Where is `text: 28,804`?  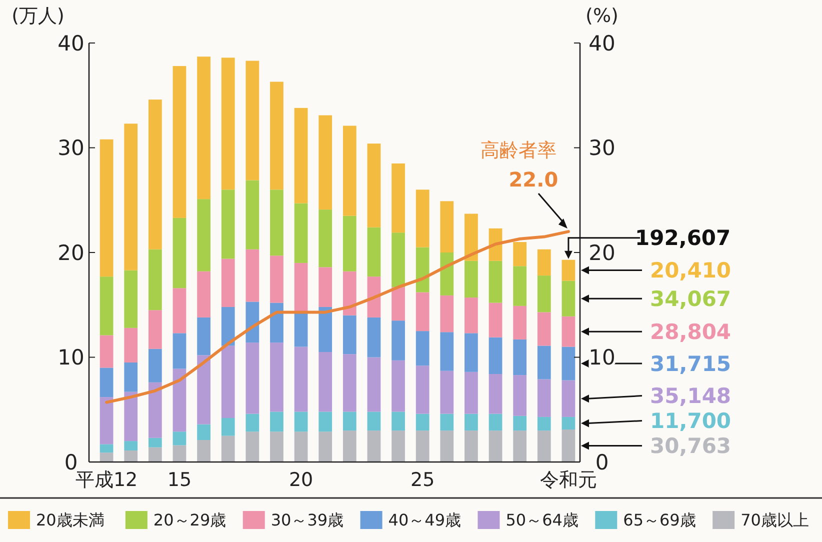
text: 28,804 is located at coordinates (691, 332).